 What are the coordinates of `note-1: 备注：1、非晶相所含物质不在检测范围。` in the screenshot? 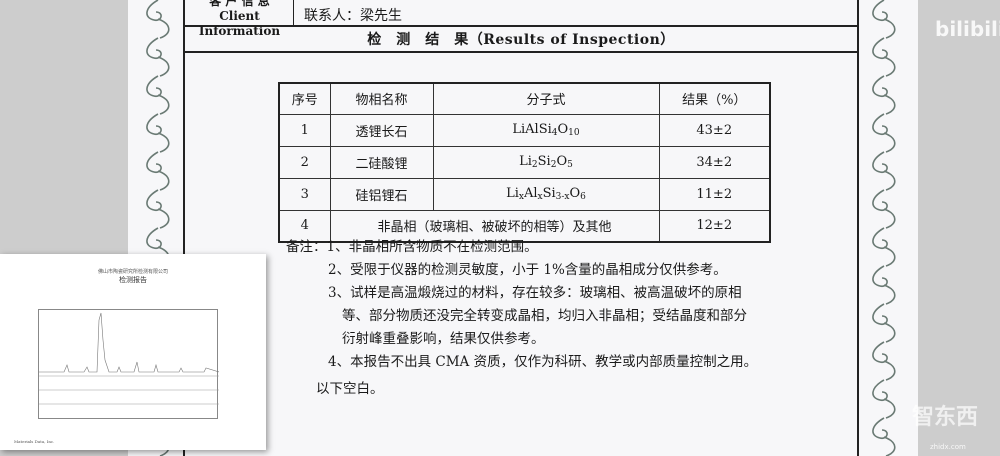 It's located at (412, 247).